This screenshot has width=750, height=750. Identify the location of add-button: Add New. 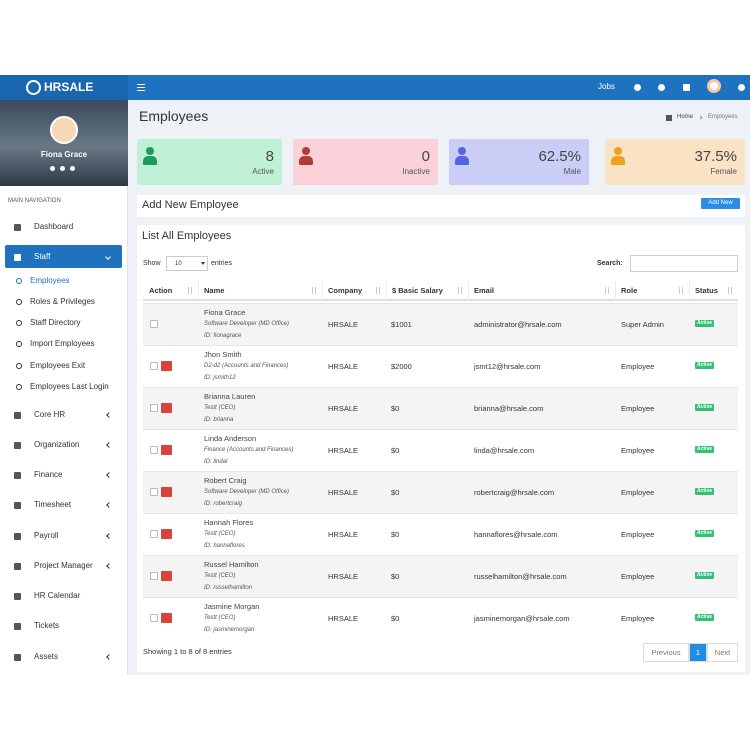
(720, 203).